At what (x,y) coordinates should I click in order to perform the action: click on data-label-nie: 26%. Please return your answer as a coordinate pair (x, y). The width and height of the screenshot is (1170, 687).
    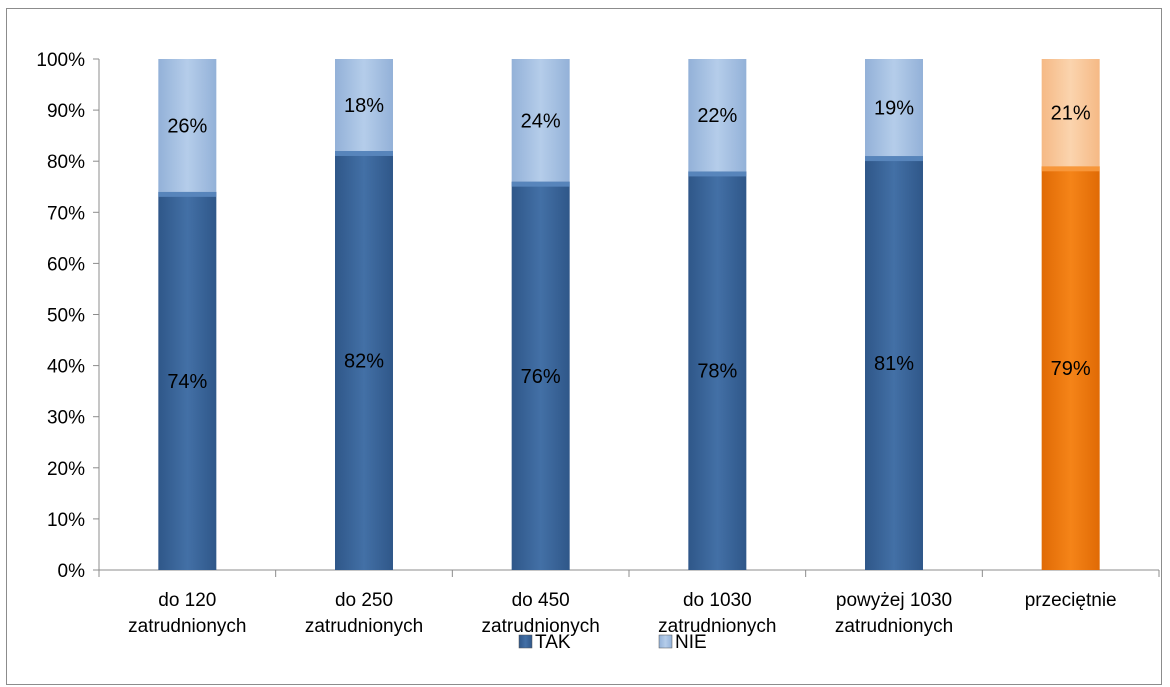
    Looking at the image, I should click on (187, 126).